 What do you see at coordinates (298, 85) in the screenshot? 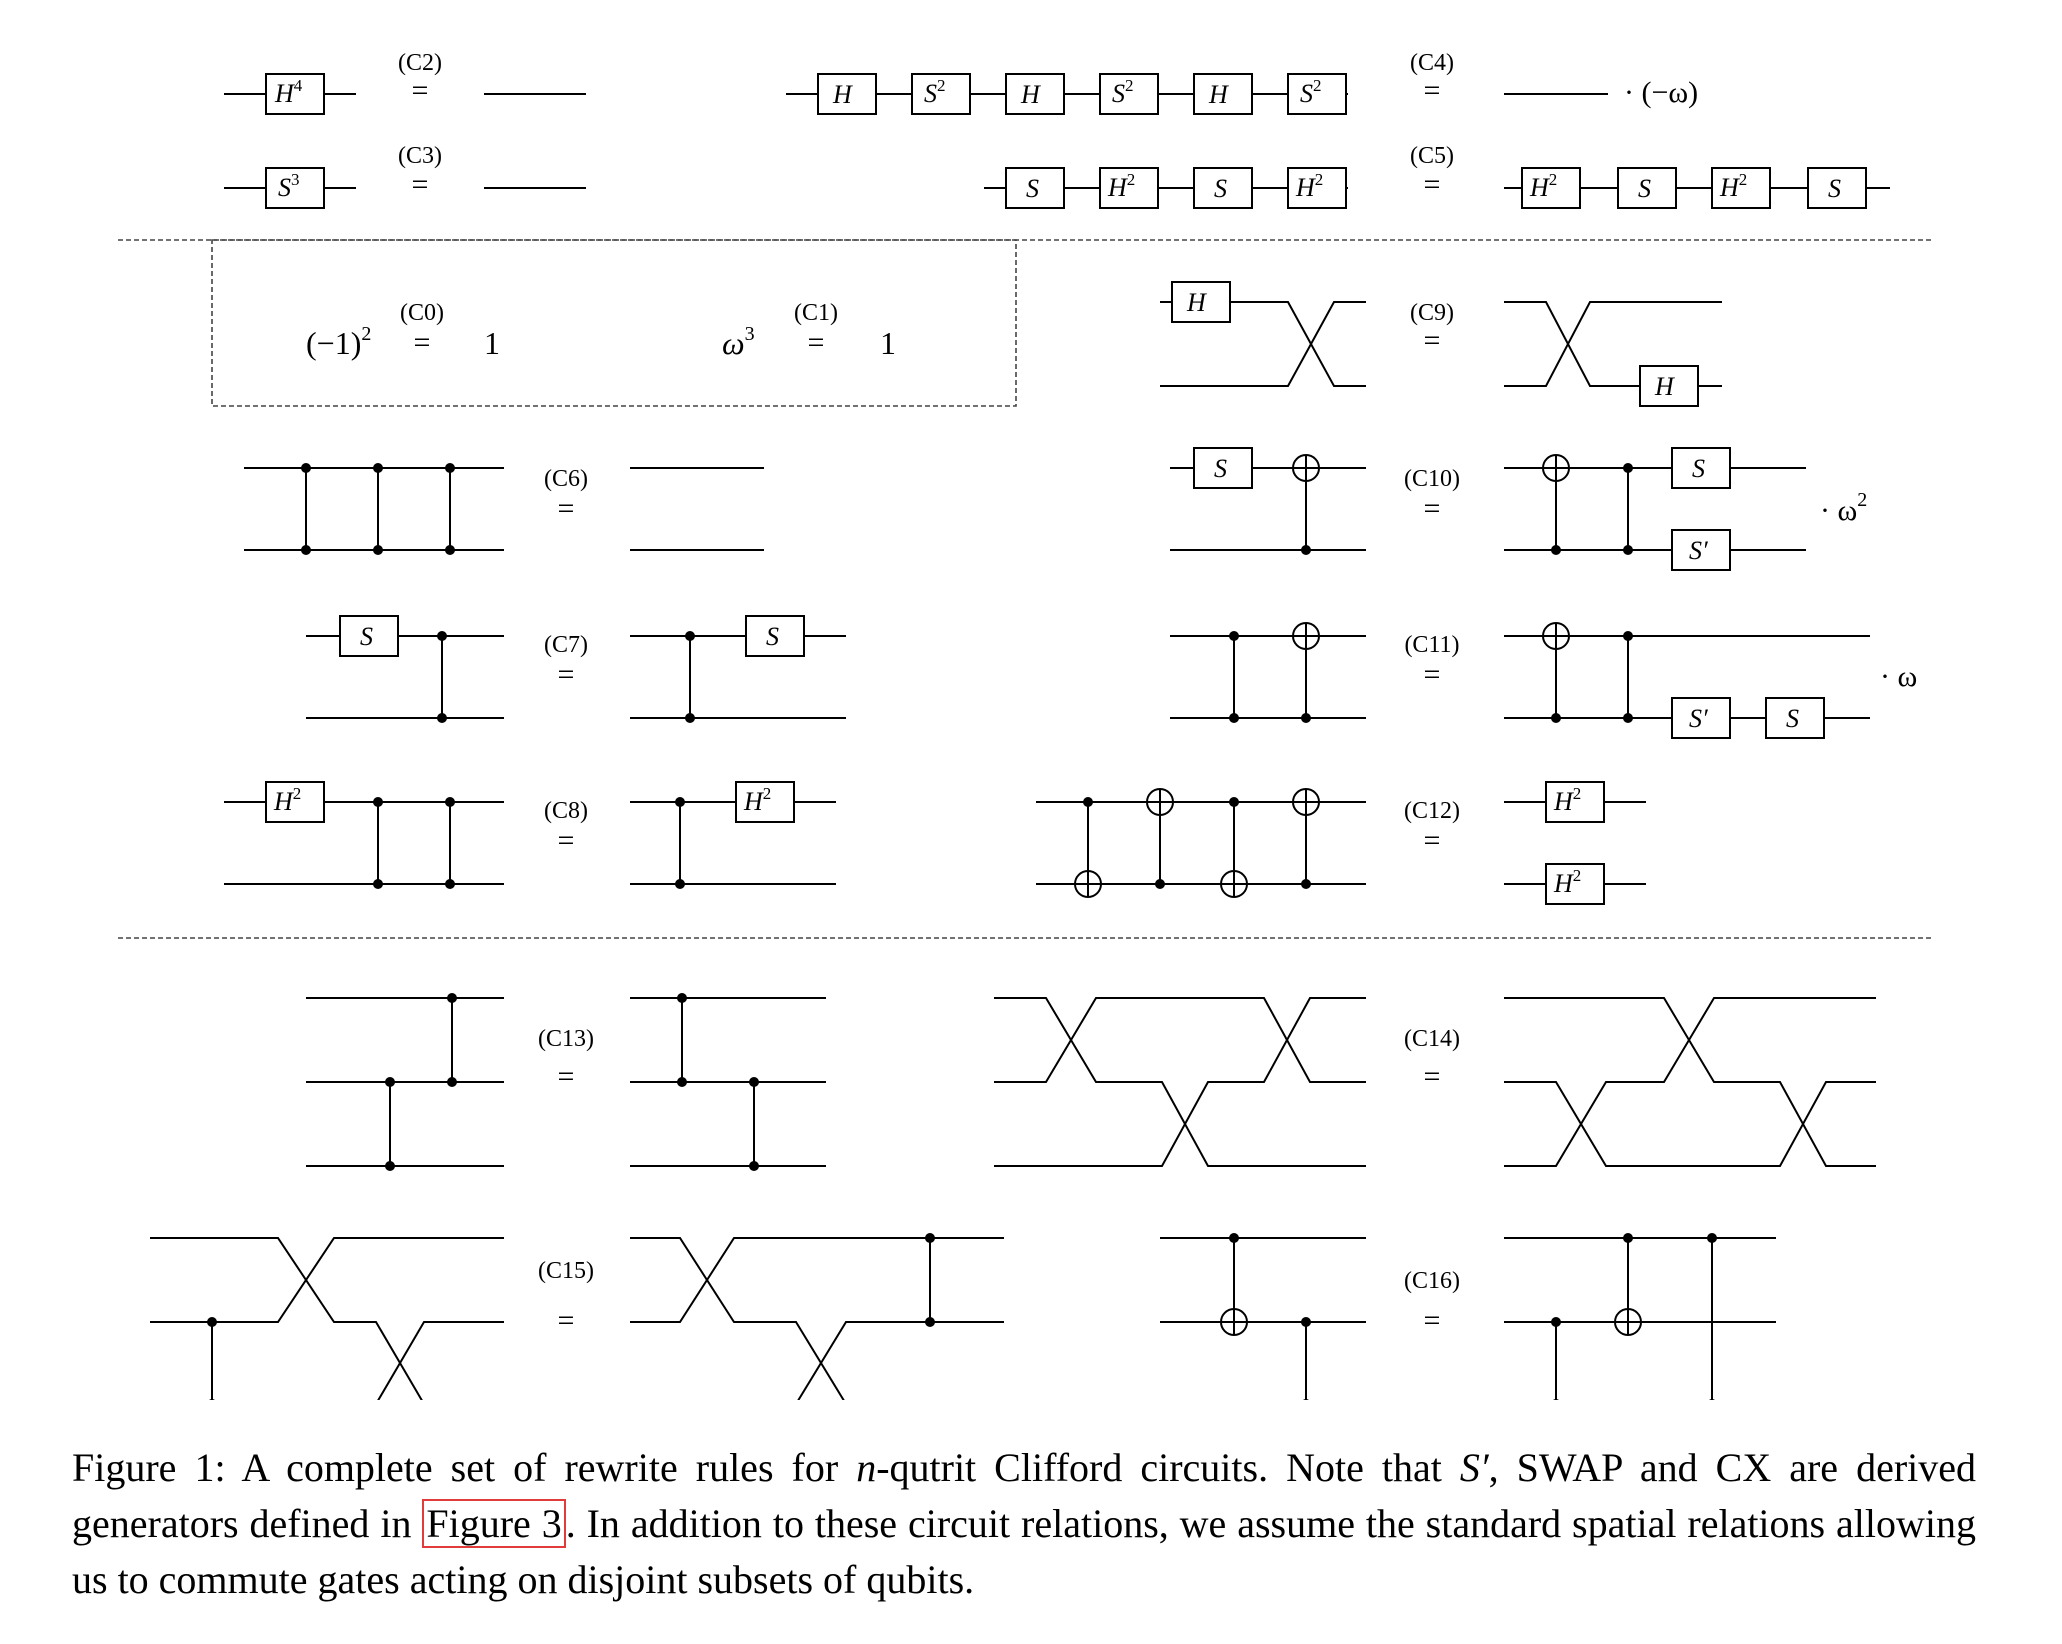
I see `gate-exponent: 4` at bounding box center [298, 85].